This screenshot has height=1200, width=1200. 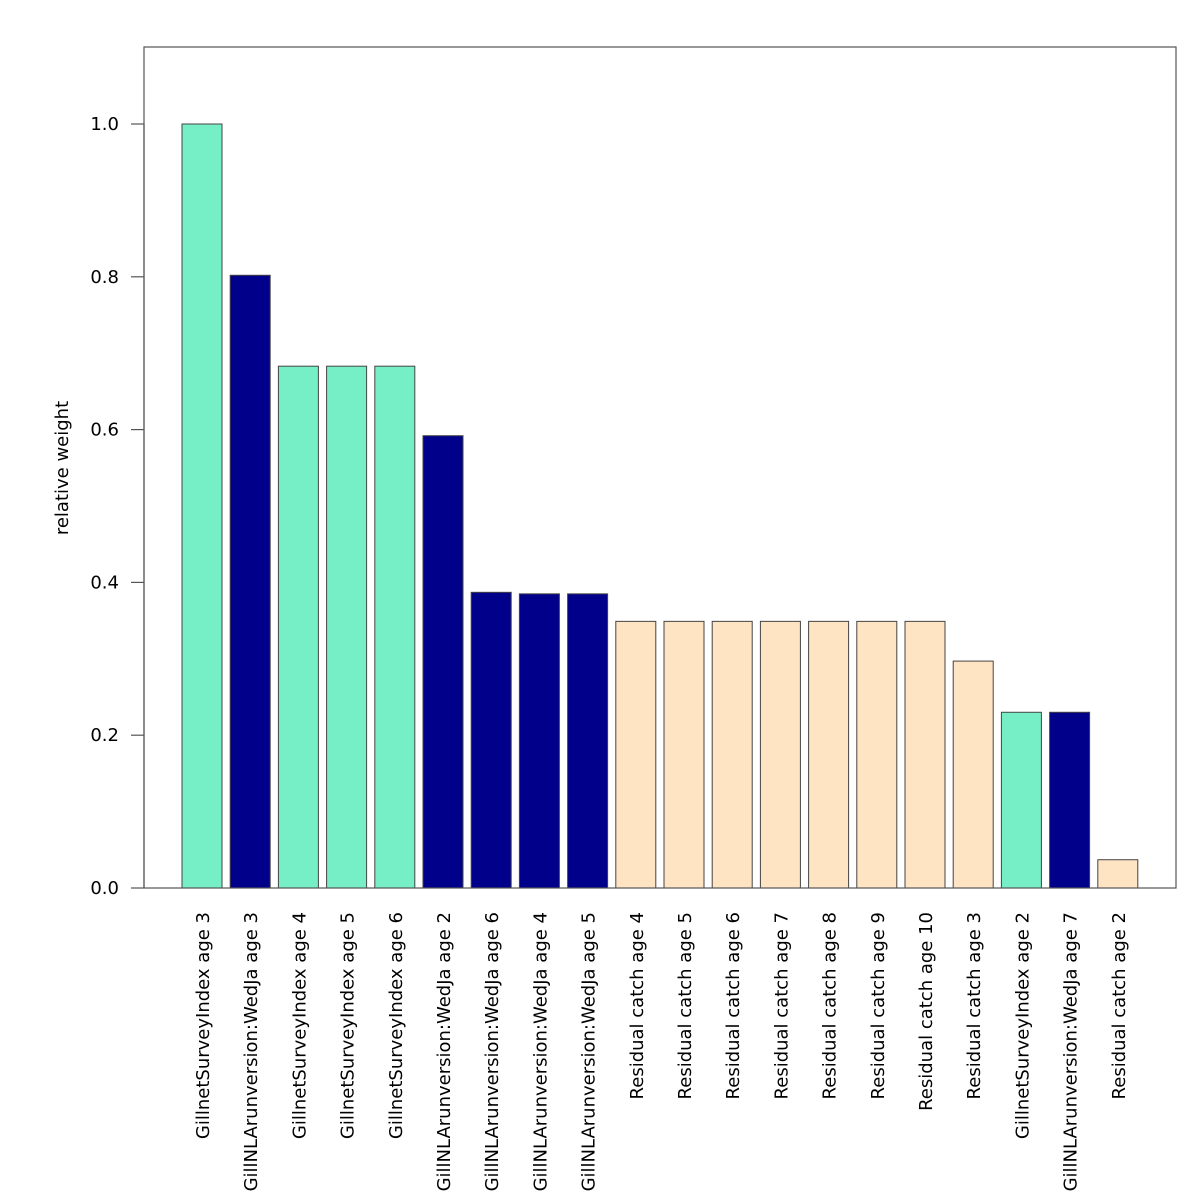 What do you see at coordinates (1071, 1051) in the screenshot?
I see `x-category-label: GillNLArunversion:WedJa age 7` at bounding box center [1071, 1051].